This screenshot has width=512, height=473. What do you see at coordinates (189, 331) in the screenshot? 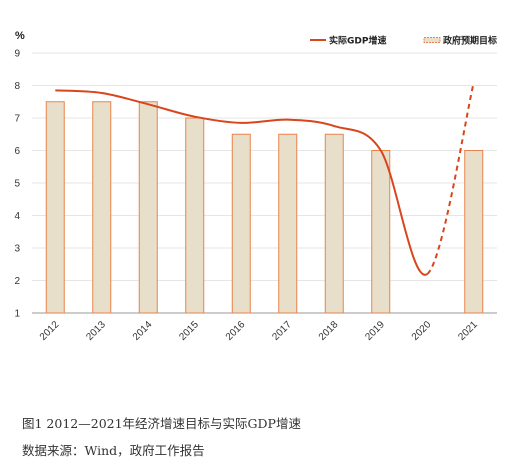
I see `x-tick-label: 2015` at bounding box center [189, 331].